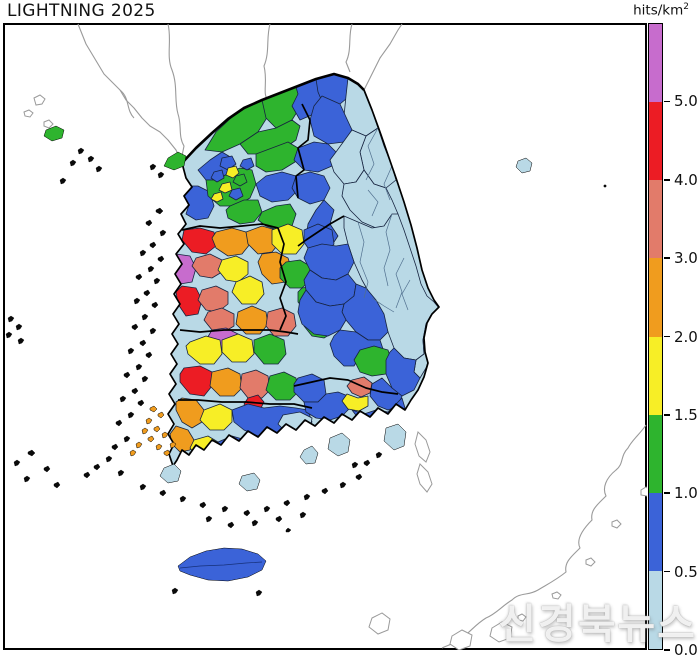 The image size is (698, 657). I want to click on colorbar, so click(655, 336).